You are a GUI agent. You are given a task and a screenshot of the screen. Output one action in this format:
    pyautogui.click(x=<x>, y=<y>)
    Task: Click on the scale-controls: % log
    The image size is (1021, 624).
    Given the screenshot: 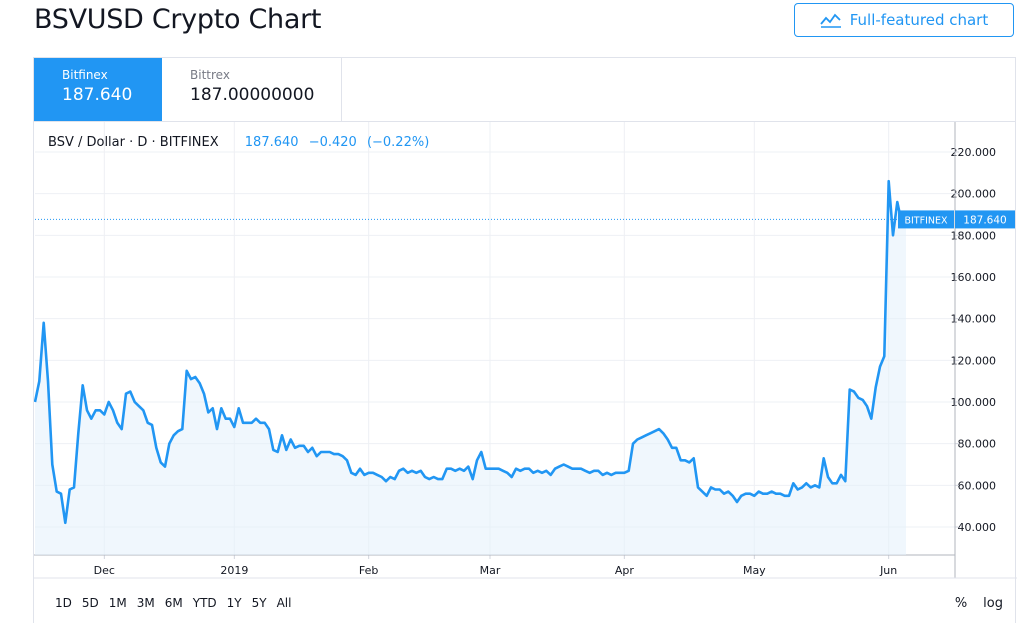 What is the action you would take?
    pyautogui.click(x=979, y=603)
    